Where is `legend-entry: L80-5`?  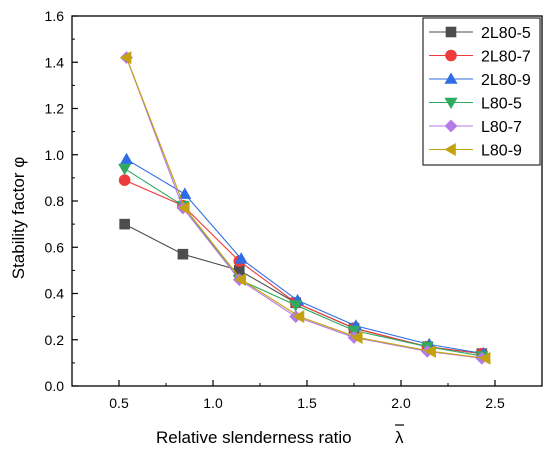 legend-entry: L80-5 is located at coordinates (475, 104).